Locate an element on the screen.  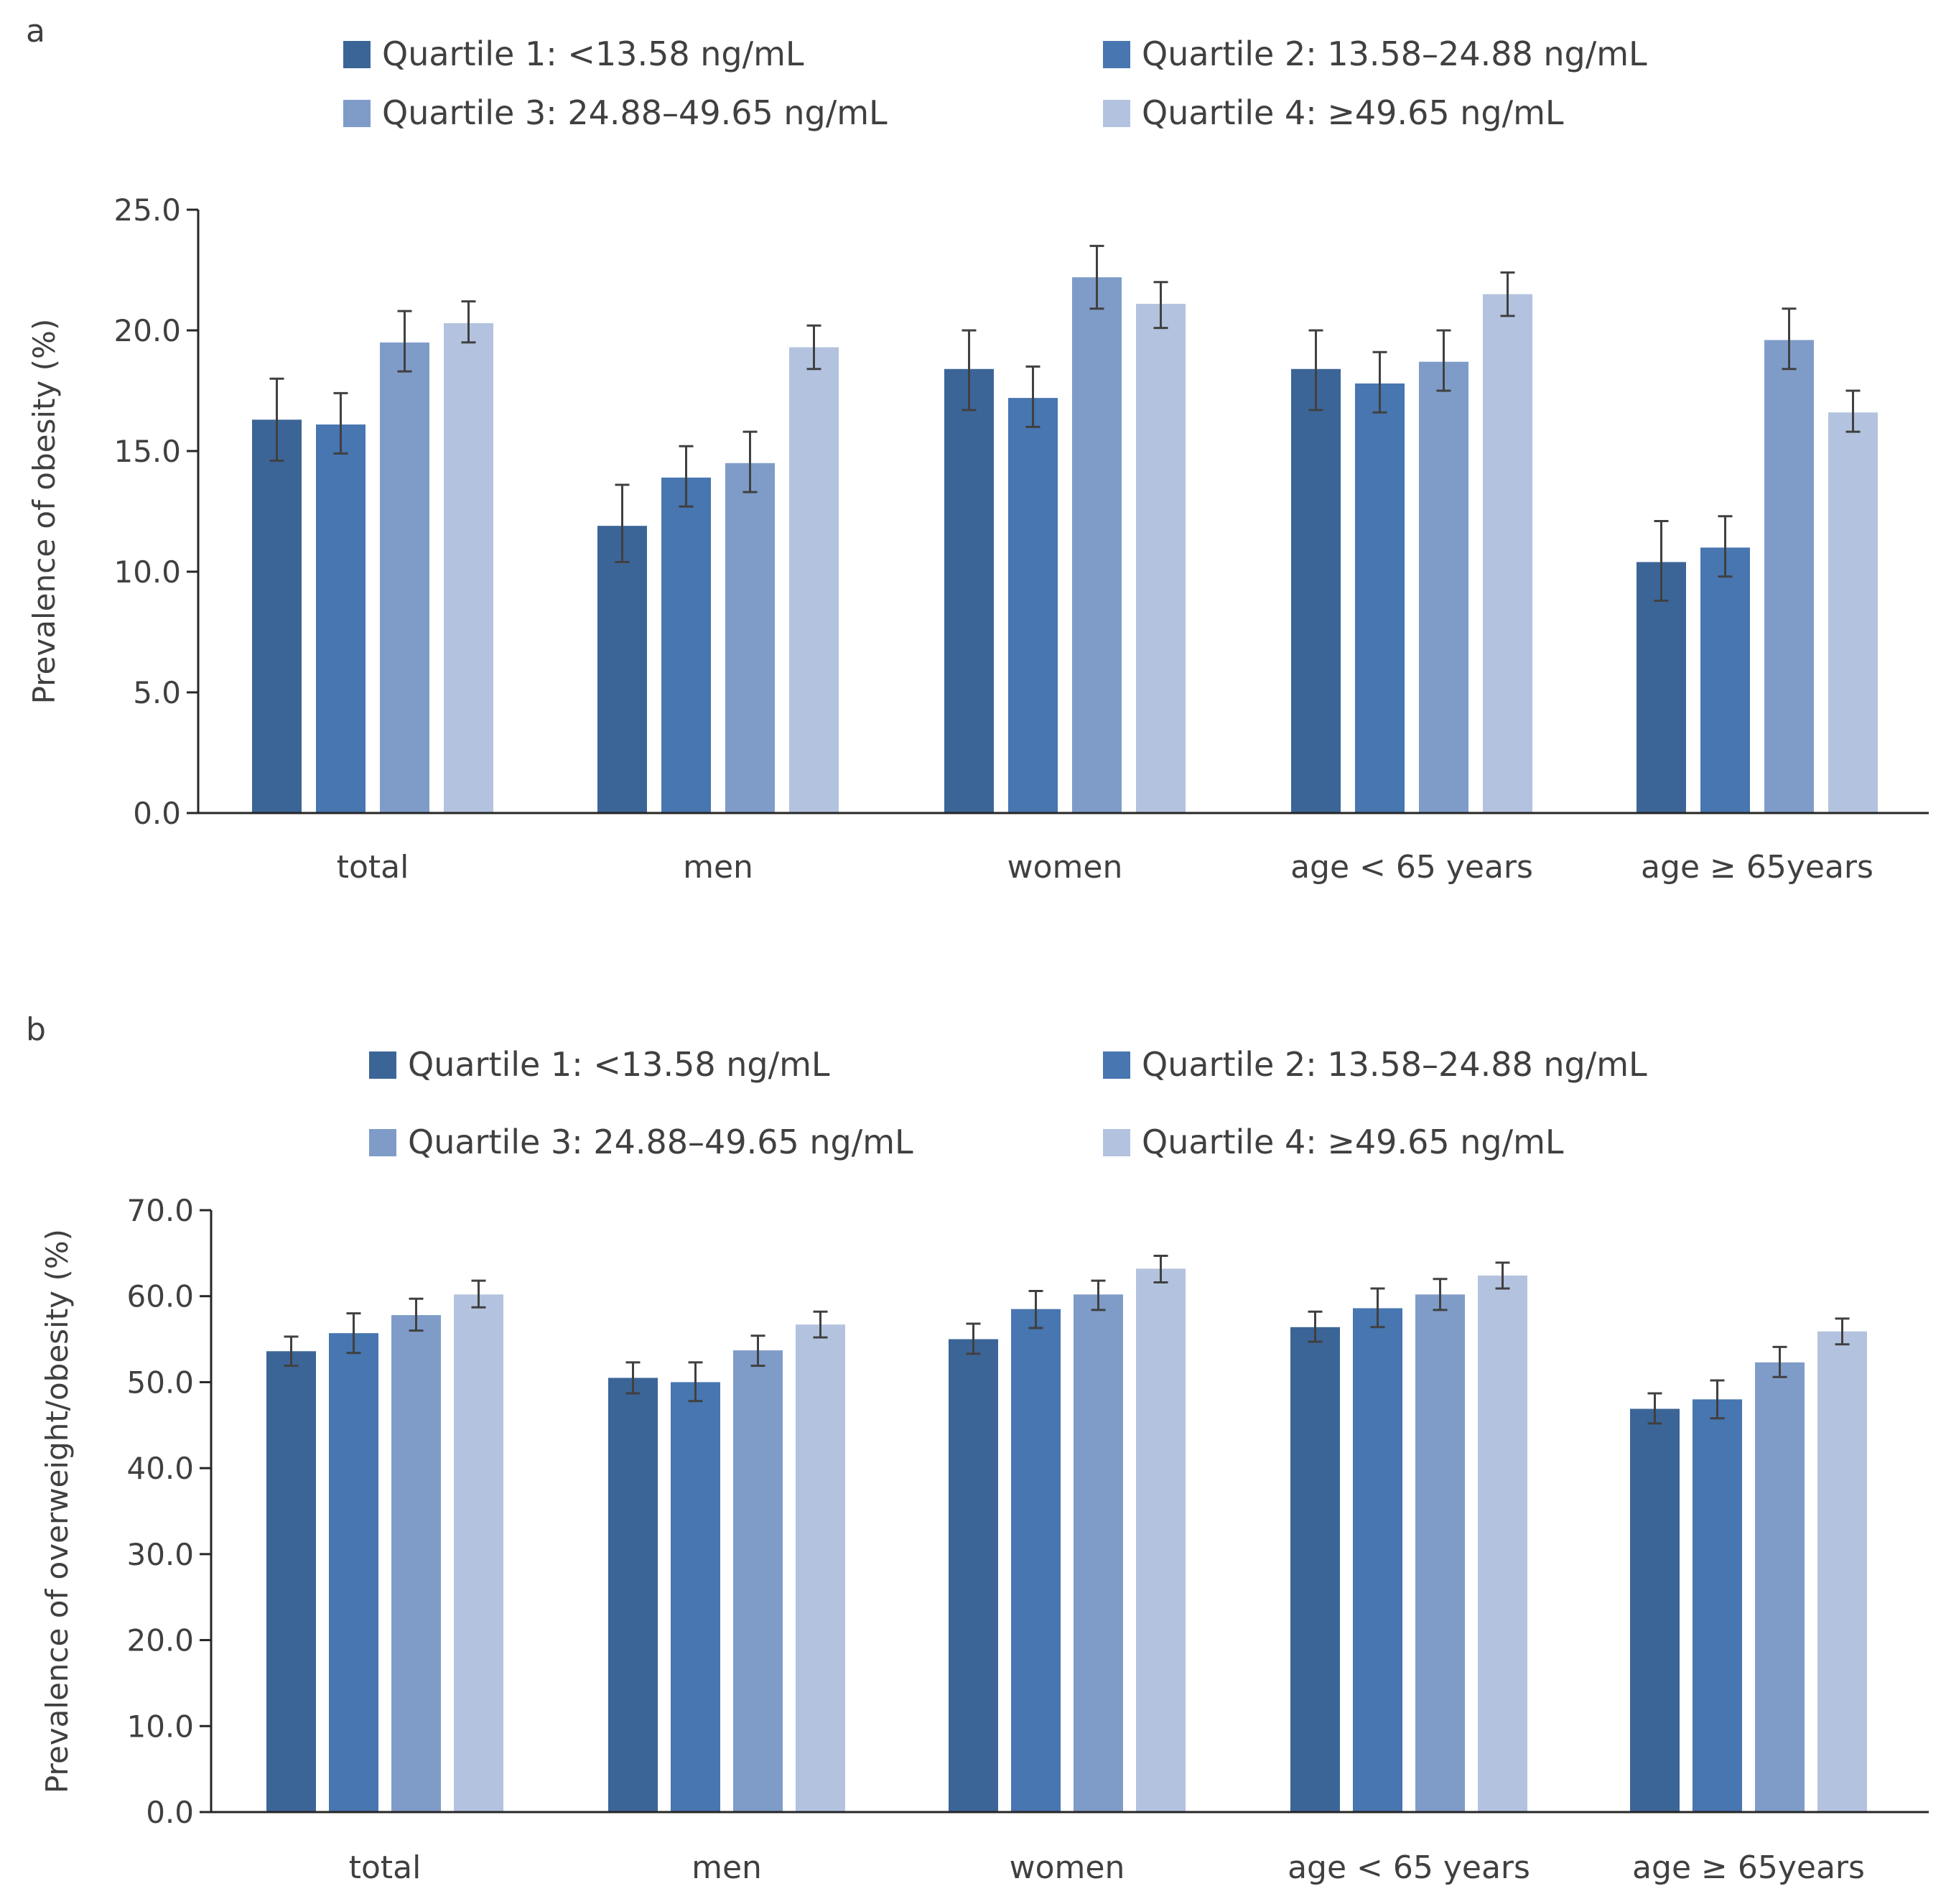
y-tick-label: 30.0 is located at coordinates (160, 1554).